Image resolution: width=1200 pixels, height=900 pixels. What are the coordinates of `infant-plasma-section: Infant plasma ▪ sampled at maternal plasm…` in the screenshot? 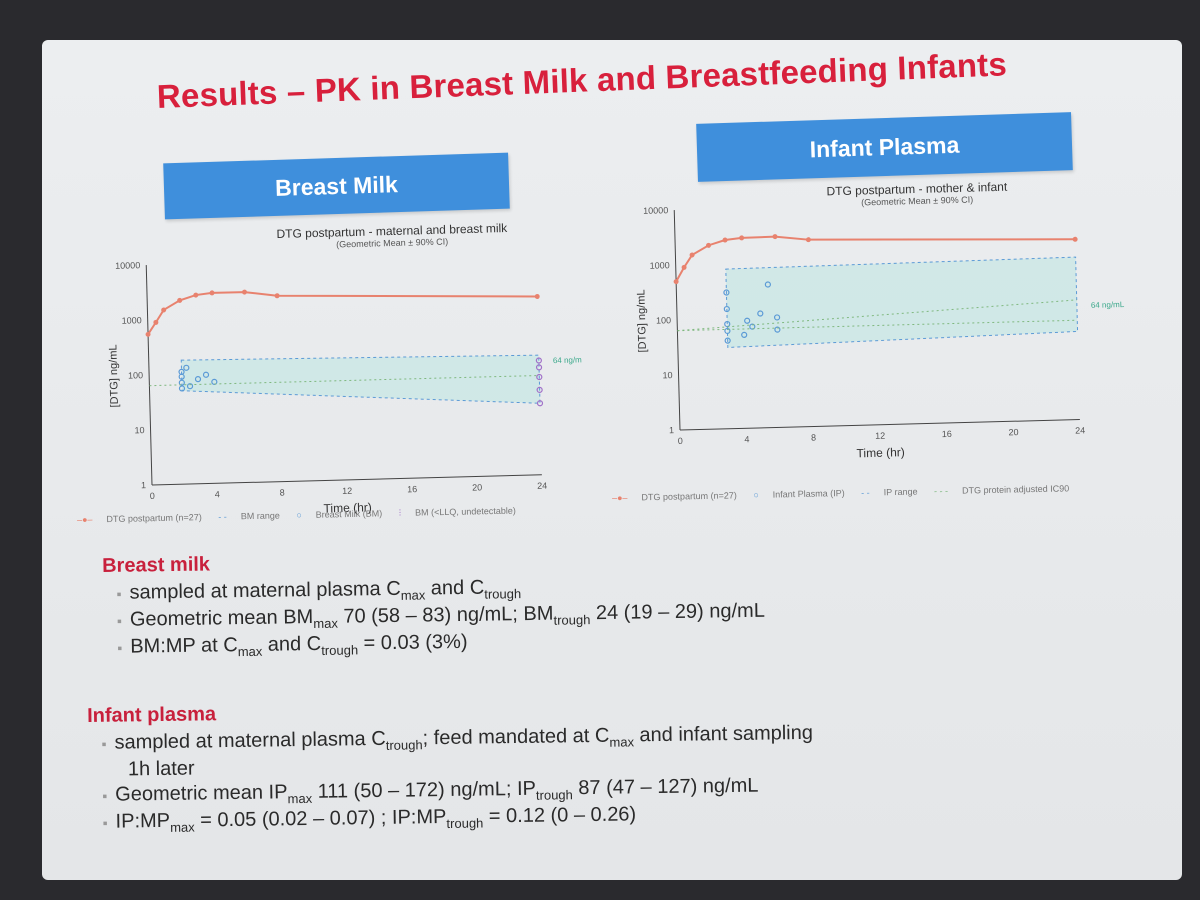 It's located at (450, 766).